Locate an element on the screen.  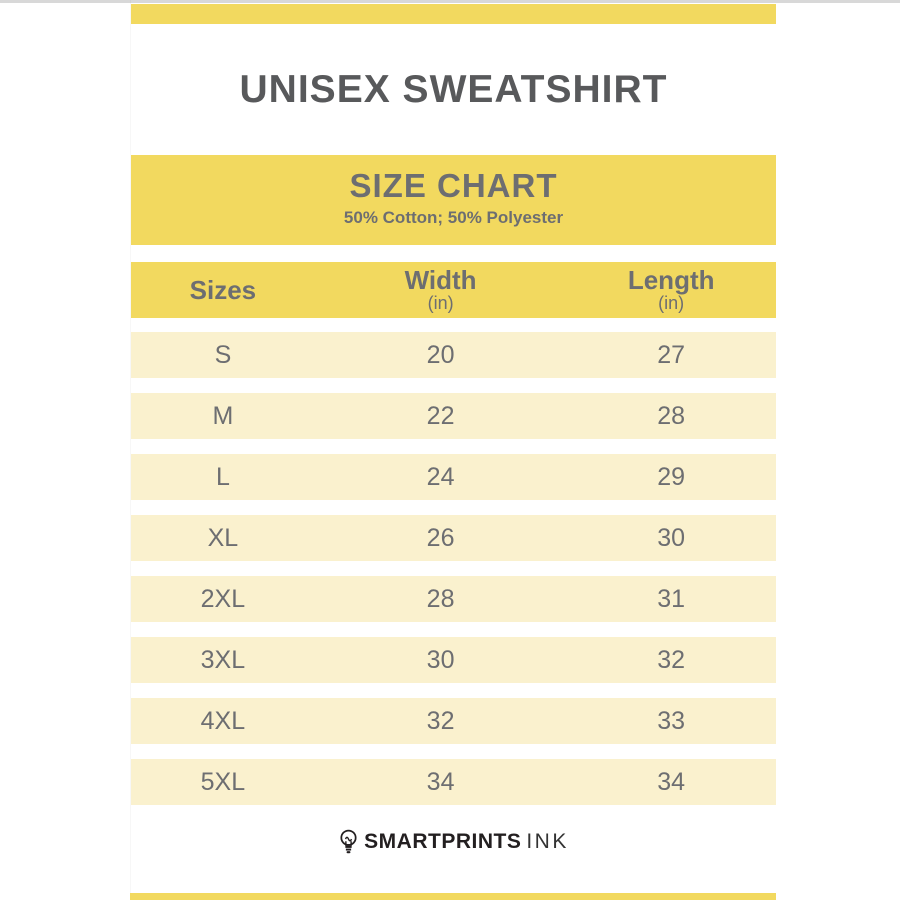
top-border-line is located at coordinates (450, 1).